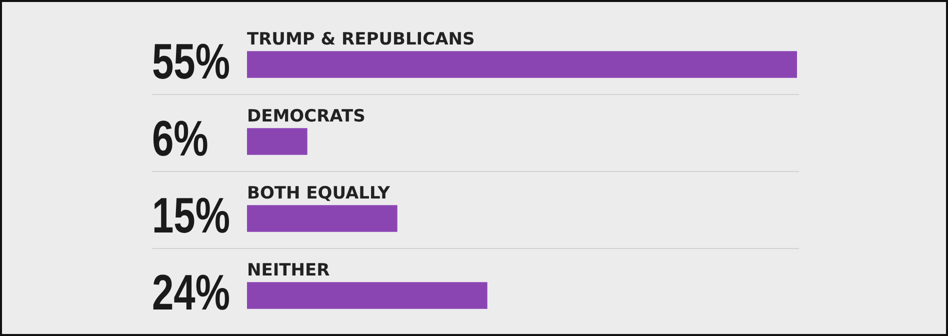 The width and height of the screenshot is (948, 336). Describe the element at coordinates (288, 270) in the screenshot. I see `y-tick-label: NEITHER` at that location.